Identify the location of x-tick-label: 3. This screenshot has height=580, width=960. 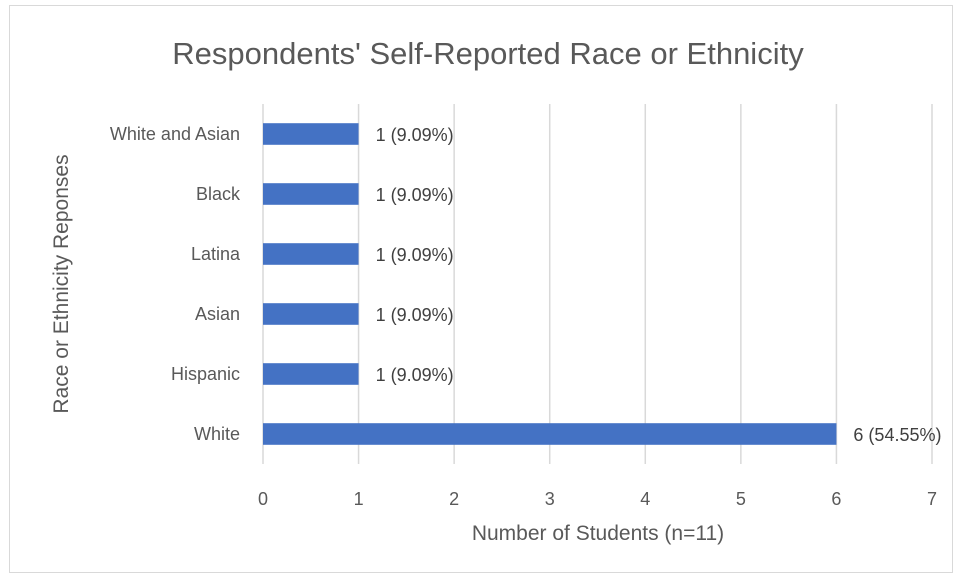
(550, 499).